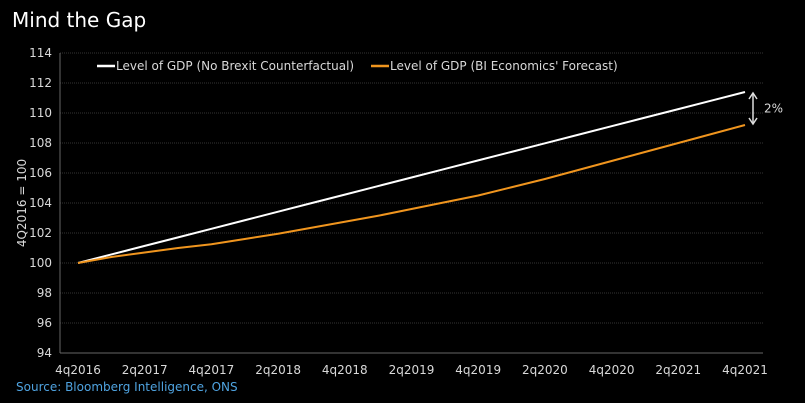  Describe the element at coordinates (40, 263) in the screenshot. I see `y-tick-label: 100` at that location.